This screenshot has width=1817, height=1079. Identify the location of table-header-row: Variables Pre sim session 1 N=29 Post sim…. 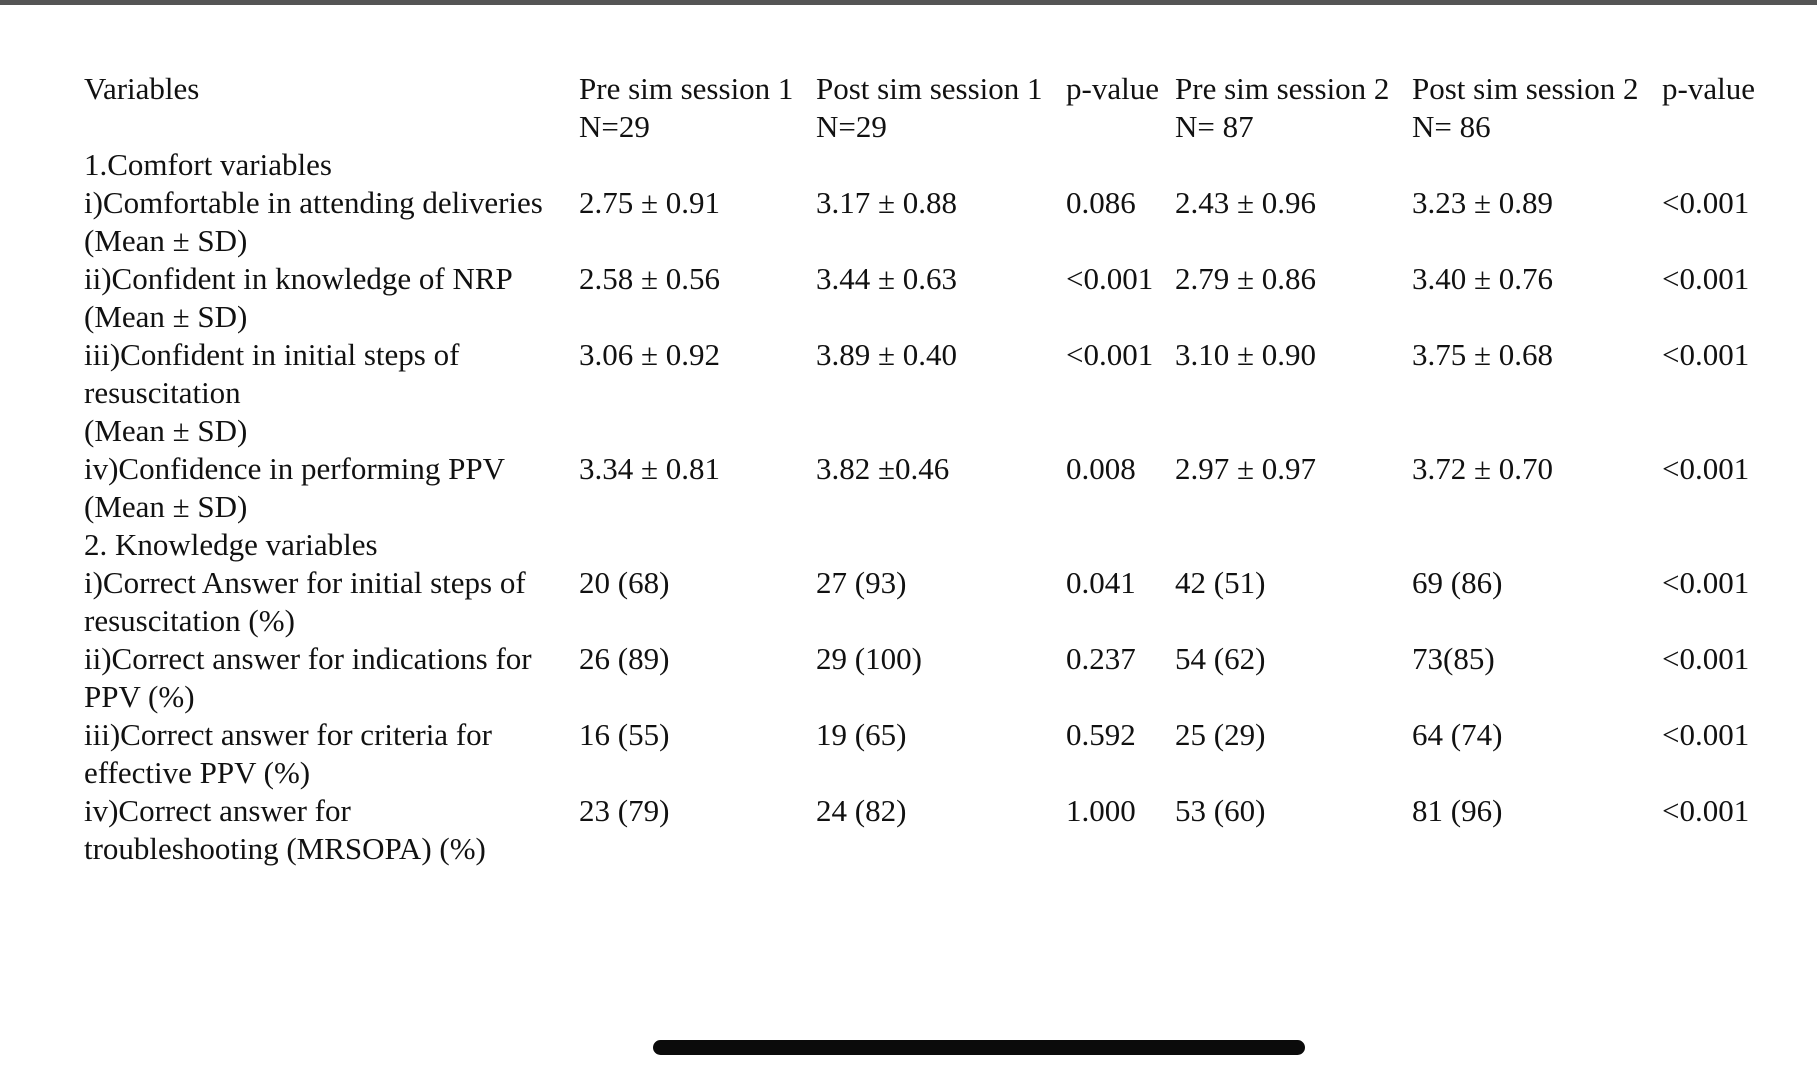
(928, 108).